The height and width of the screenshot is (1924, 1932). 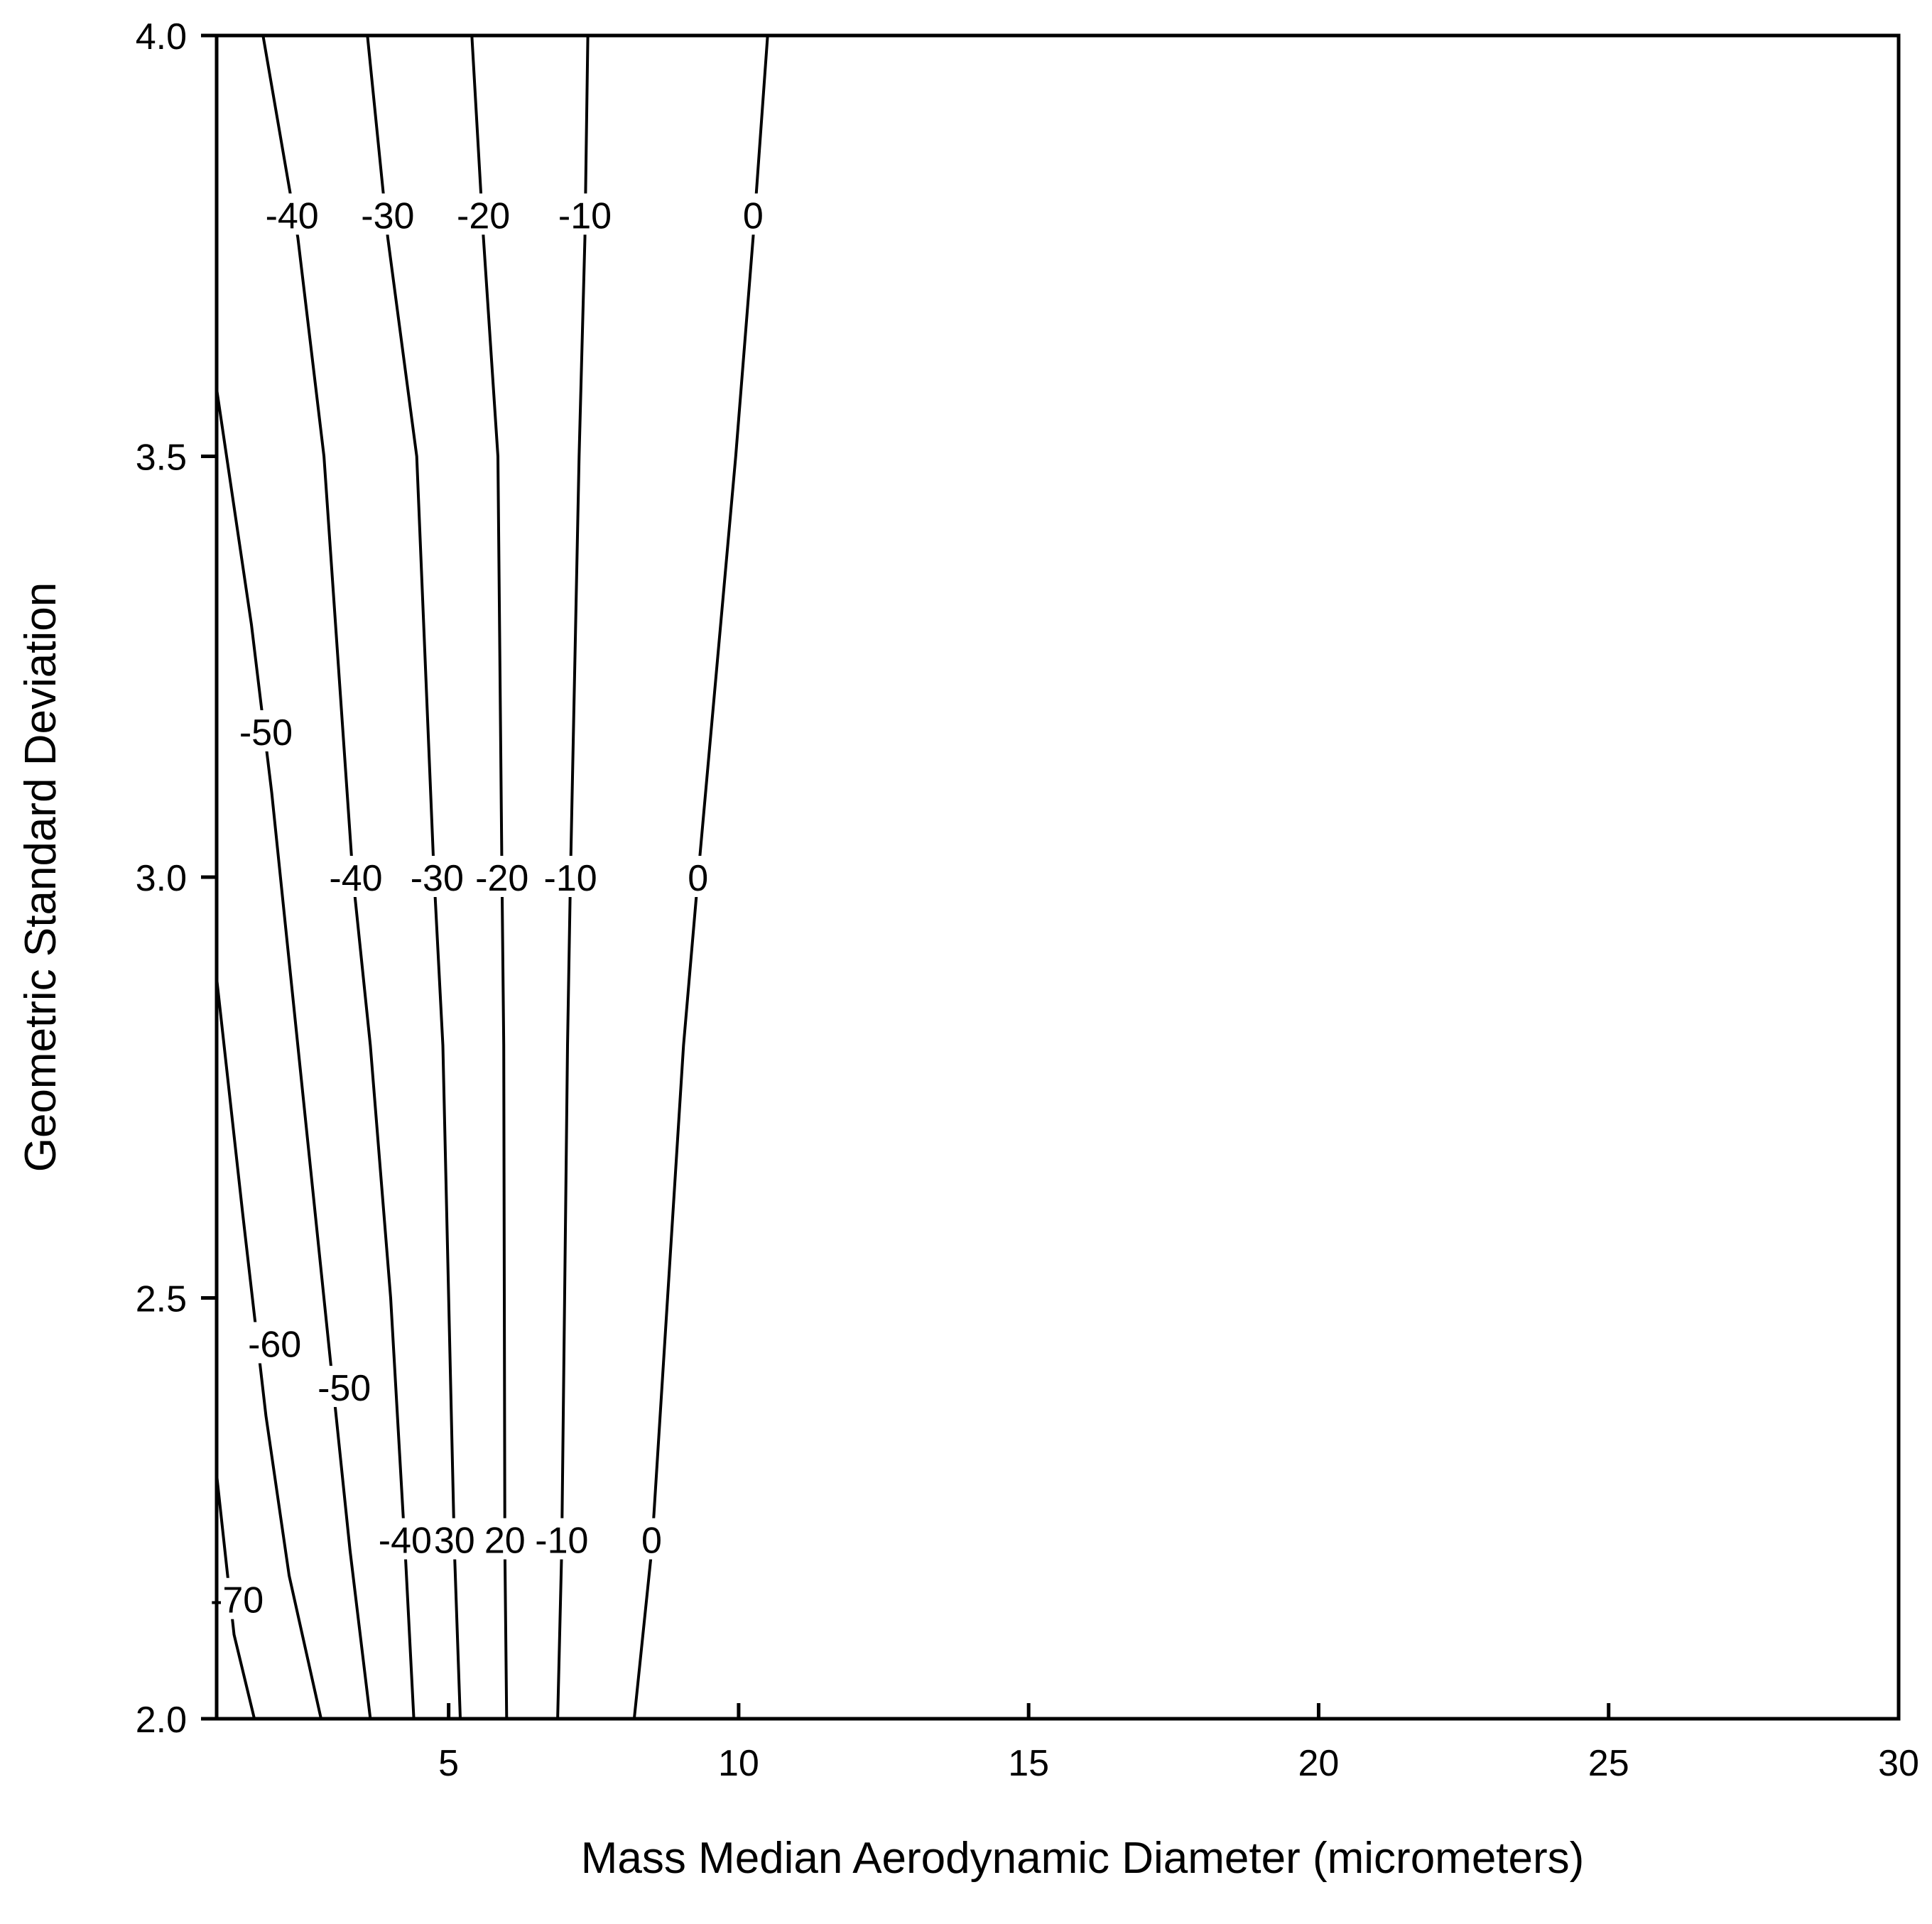 I want to click on x-tick-label: 30, so click(x=1899, y=1764).